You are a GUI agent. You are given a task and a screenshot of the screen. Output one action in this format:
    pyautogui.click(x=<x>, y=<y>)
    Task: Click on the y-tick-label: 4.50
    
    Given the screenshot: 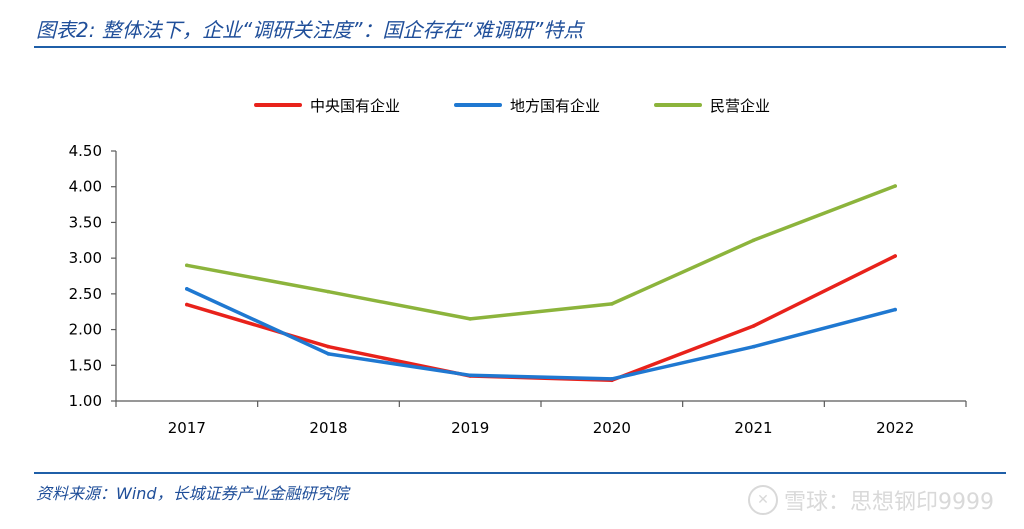 What is the action you would take?
    pyautogui.click(x=85, y=151)
    